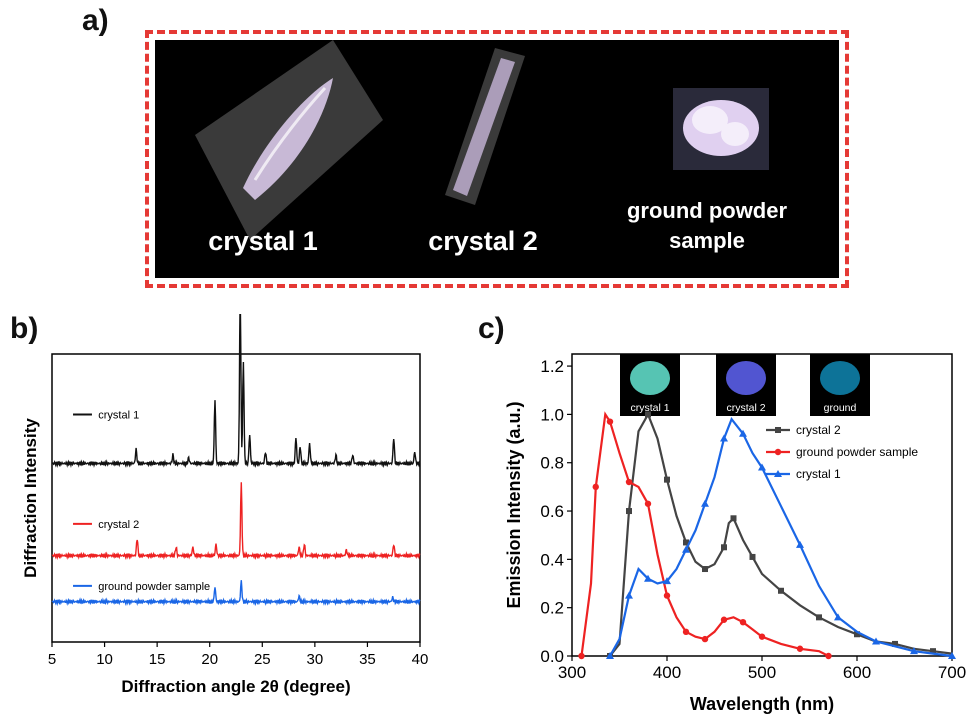  I want to click on x-tick-label-5: 30, so click(315, 659).